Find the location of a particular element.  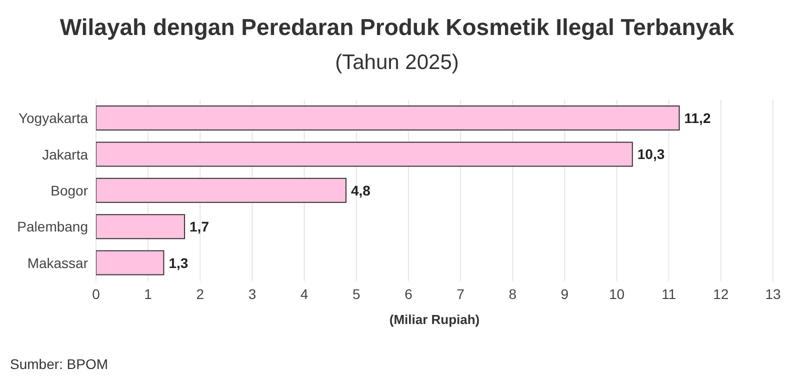

data-label: 1,3 is located at coordinates (178, 262).